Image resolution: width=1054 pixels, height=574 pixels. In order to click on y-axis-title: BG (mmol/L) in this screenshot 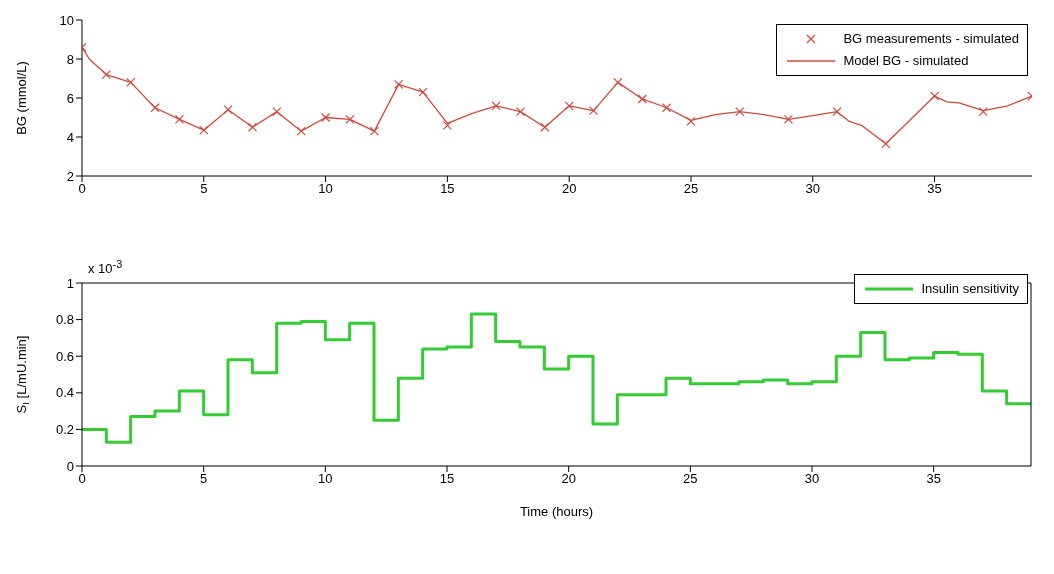, I will do `click(21, 98)`.